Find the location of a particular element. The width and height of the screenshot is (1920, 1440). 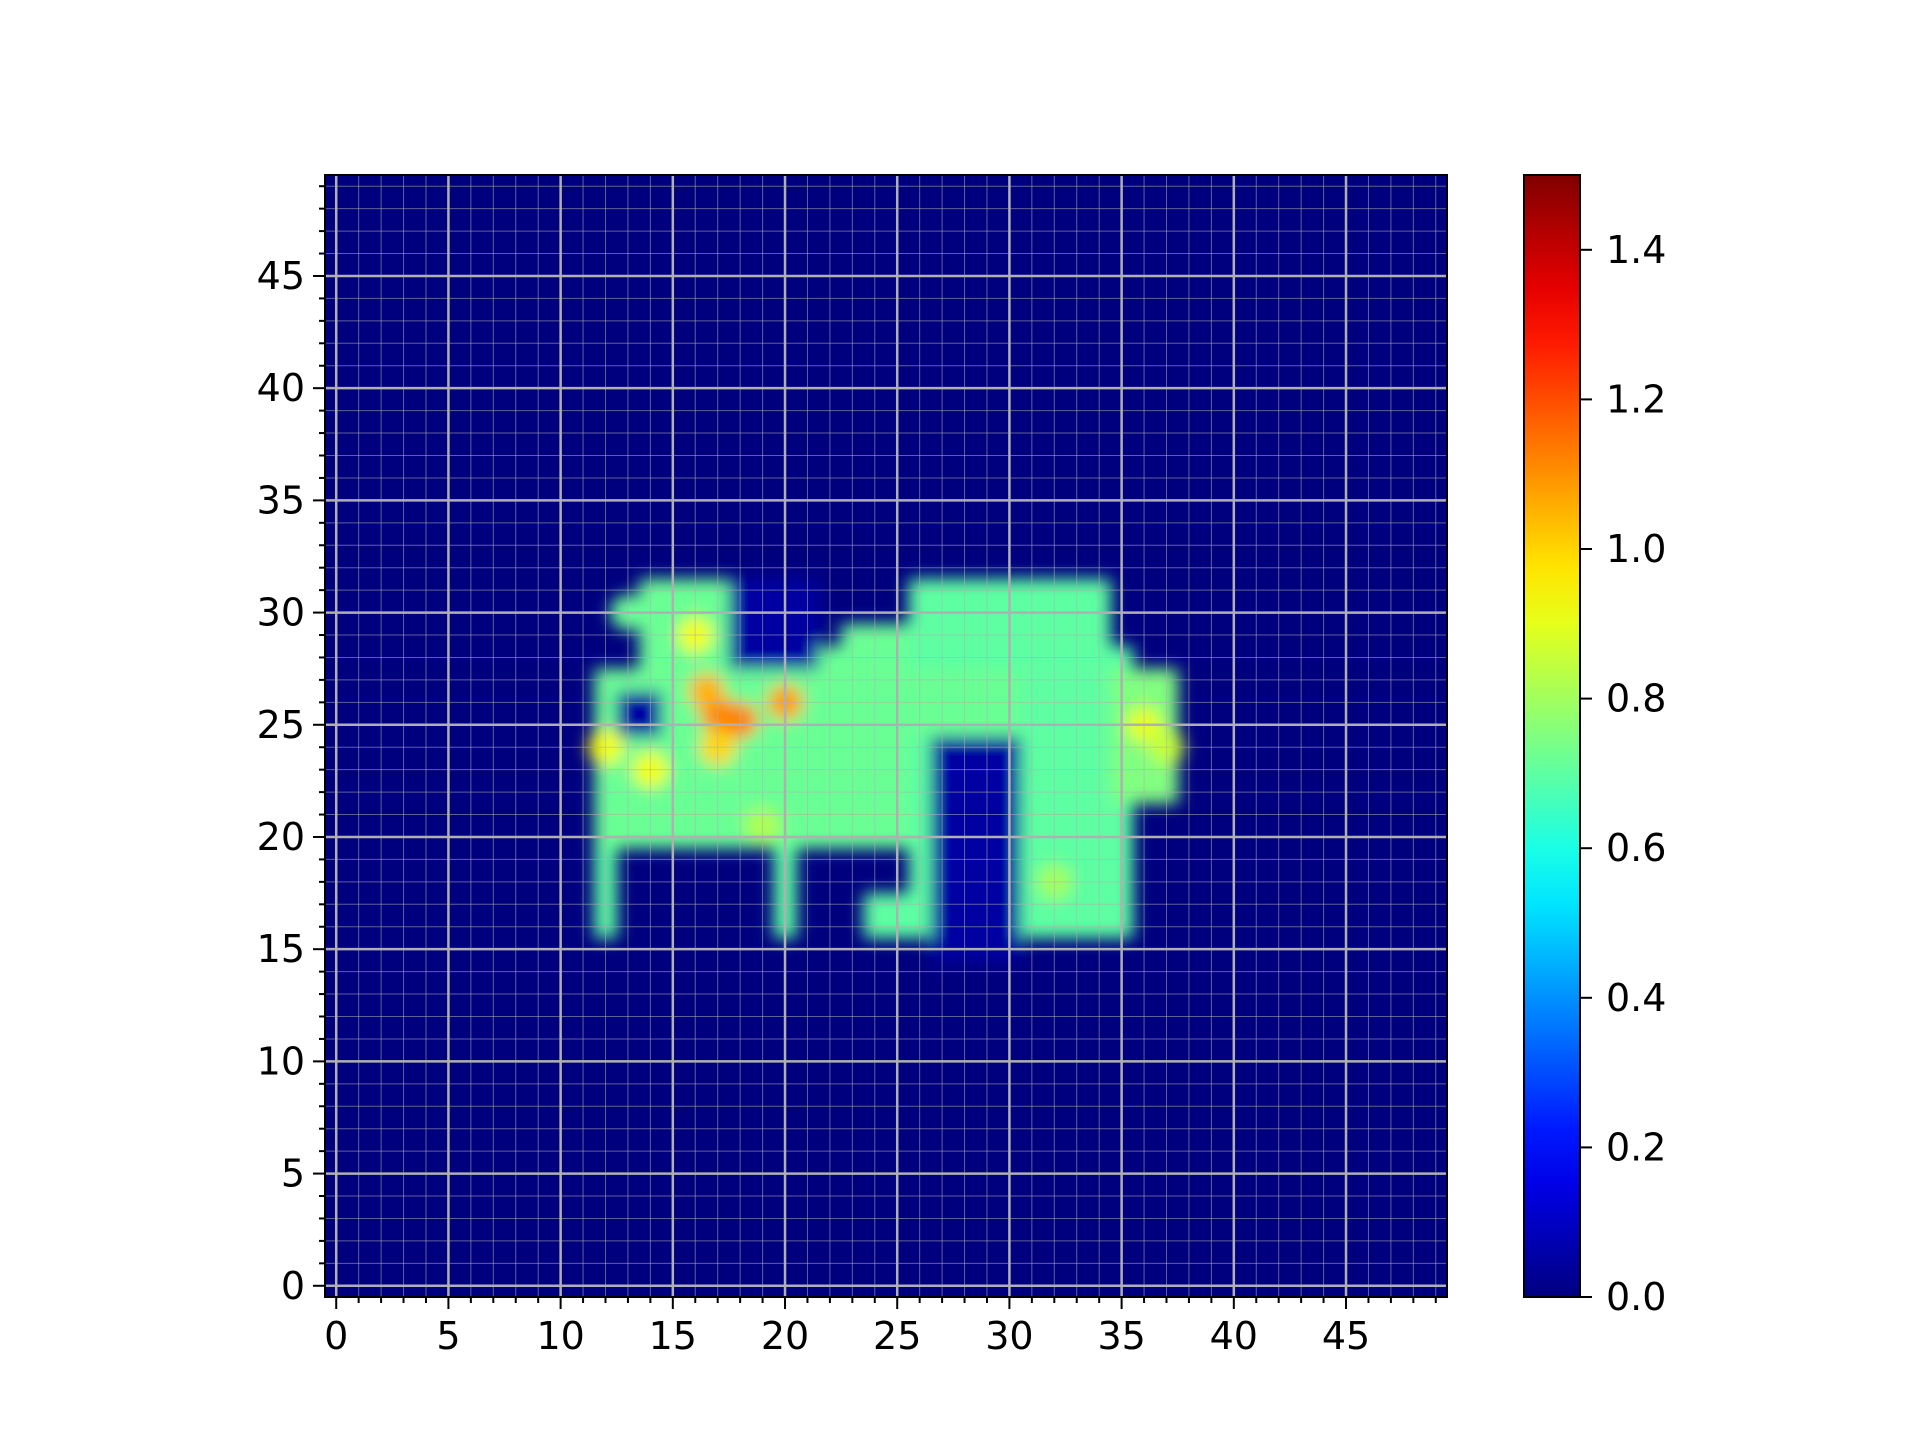

y-tick-label: 40 is located at coordinates (281, 388).